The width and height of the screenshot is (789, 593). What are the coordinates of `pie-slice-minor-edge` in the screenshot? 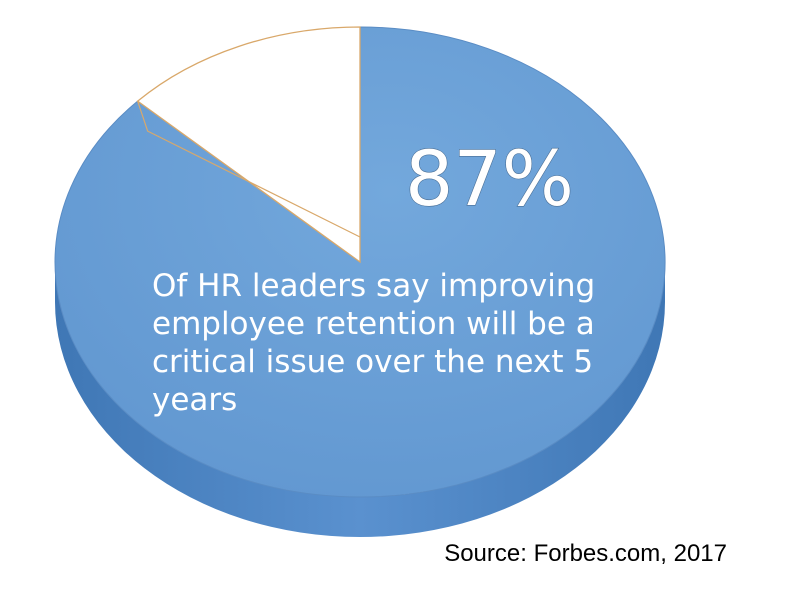 It's located at (249, 169).